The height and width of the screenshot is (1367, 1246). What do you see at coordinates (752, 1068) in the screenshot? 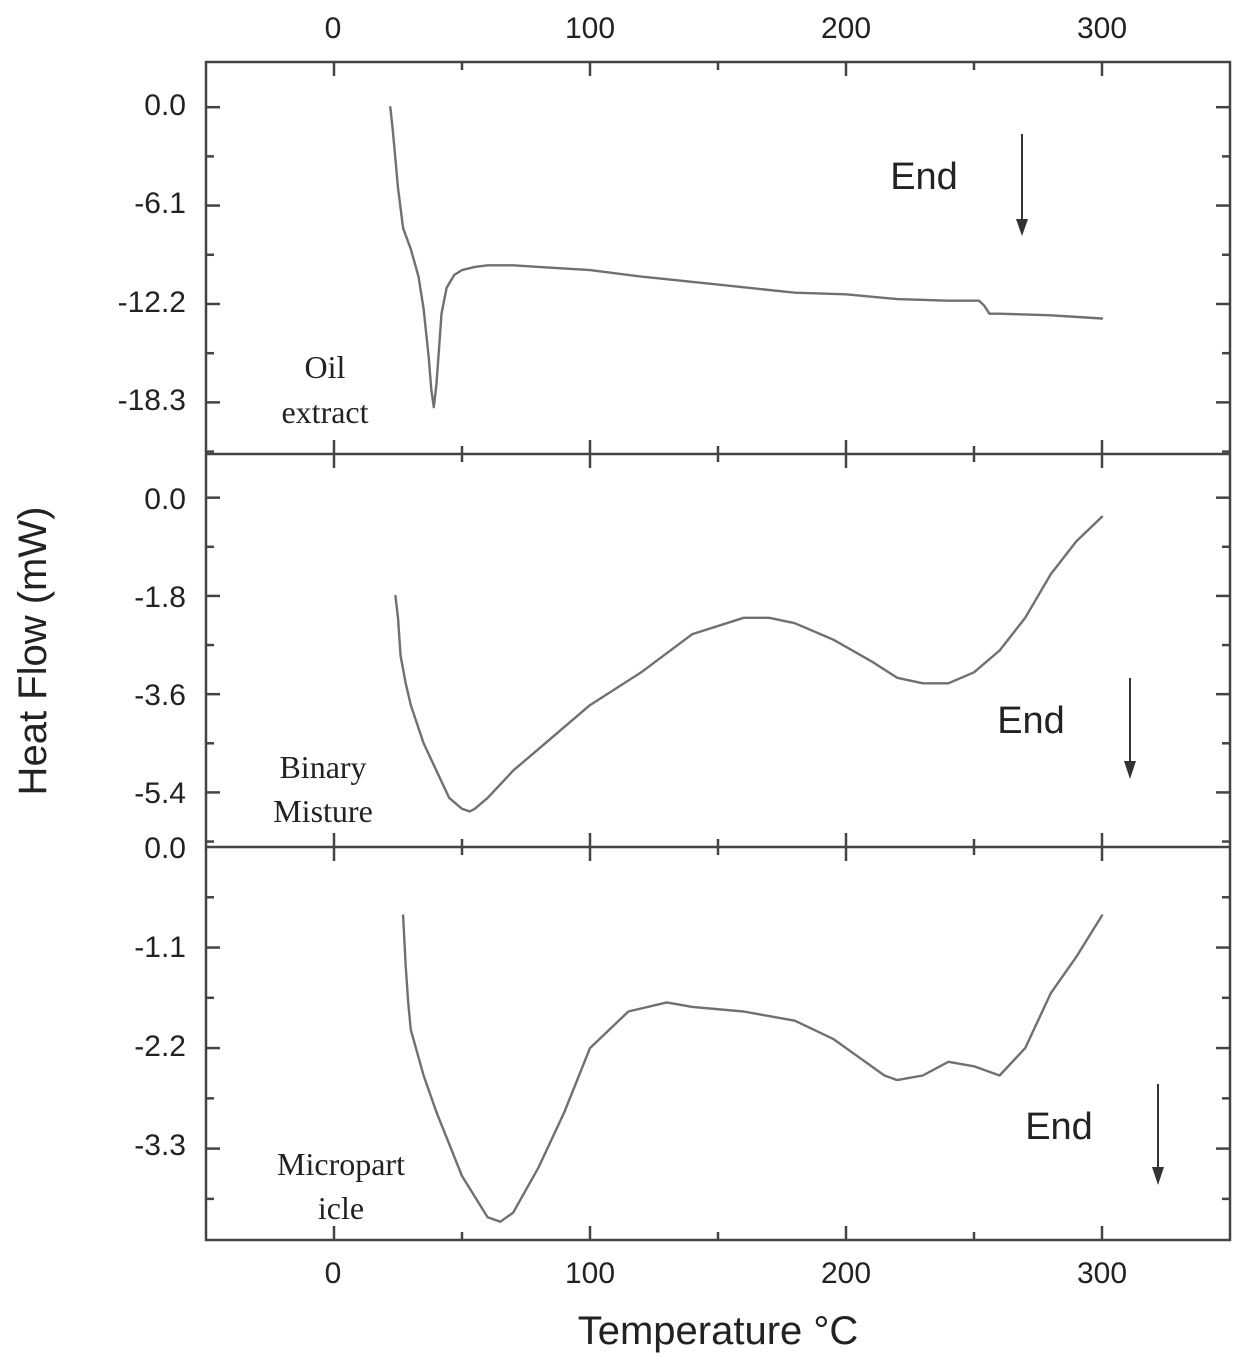
I see `heat-flow-curve-microparticle` at bounding box center [752, 1068].